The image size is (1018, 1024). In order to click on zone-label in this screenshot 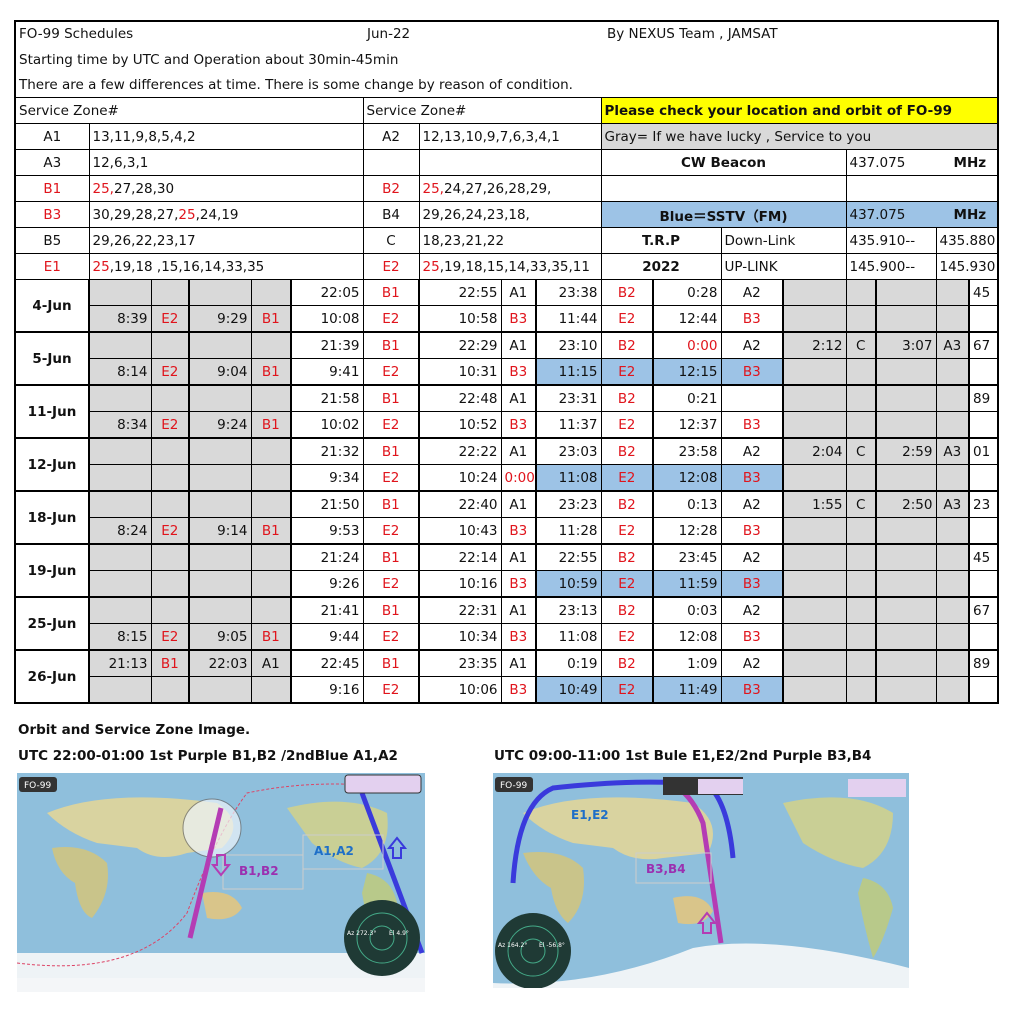, I will do `click(391, 162)`.